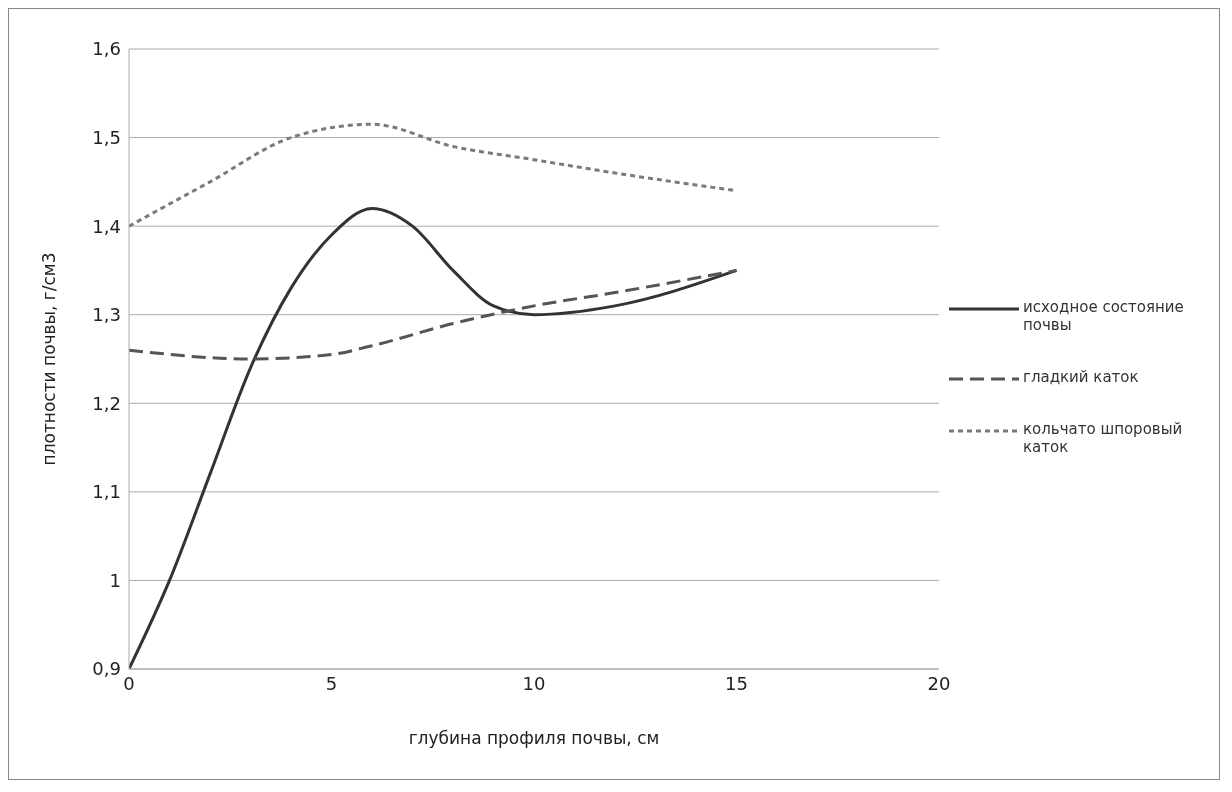  What do you see at coordinates (433, 314) in the screenshot?
I see `line-series` at bounding box center [433, 314].